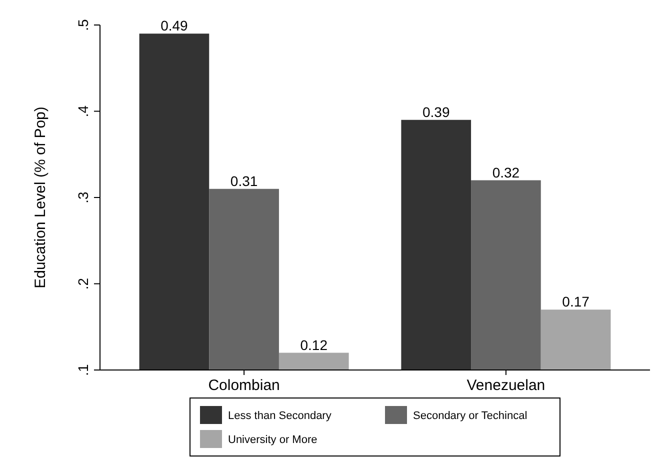 The image size is (663, 462). Describe the element at coordinates (40, 197) in the screenshot. I see `y-axis-title: Education Level (% of Pop)` at that location.